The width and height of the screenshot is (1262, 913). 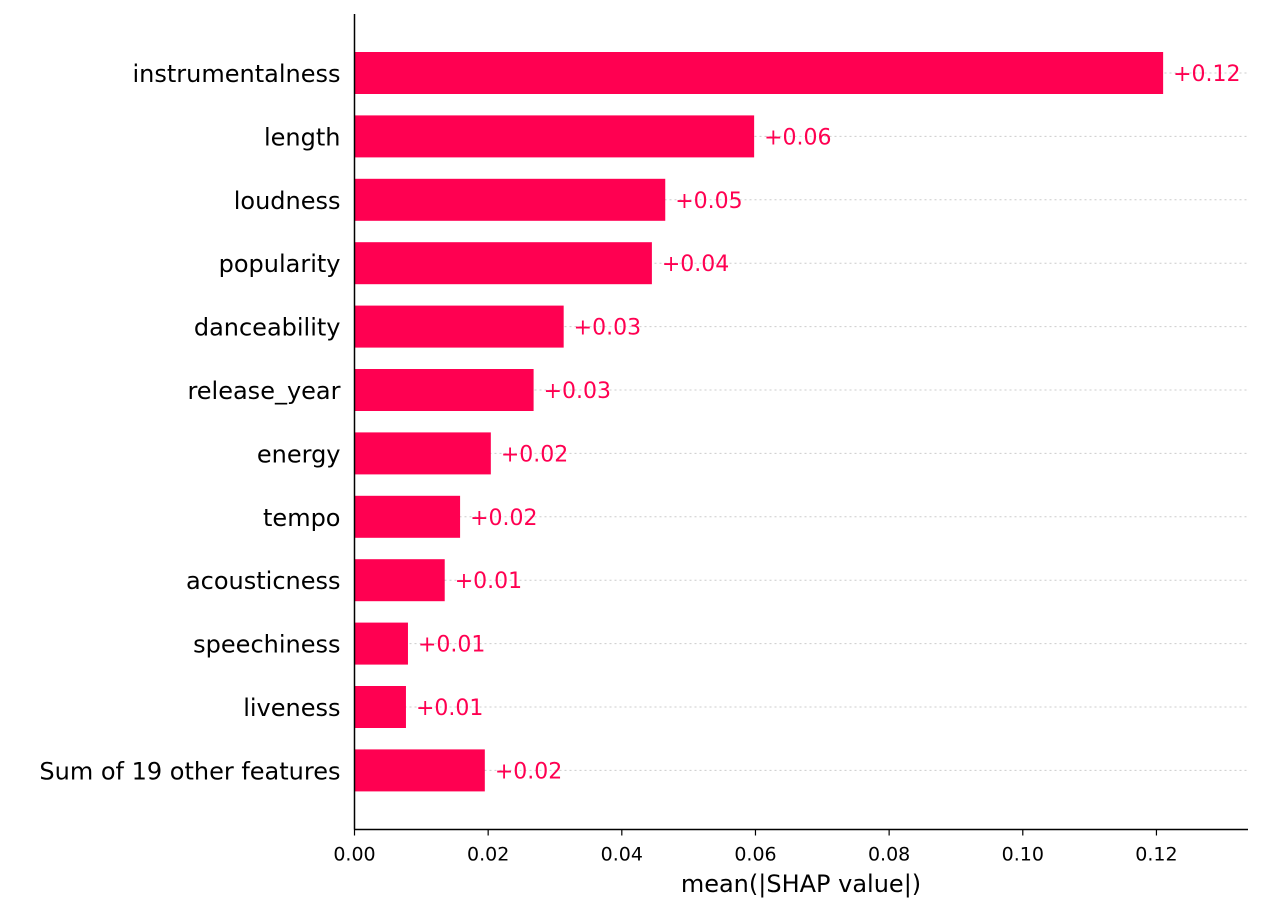 I want to click on category-label: length, so click(x=302, y=137).